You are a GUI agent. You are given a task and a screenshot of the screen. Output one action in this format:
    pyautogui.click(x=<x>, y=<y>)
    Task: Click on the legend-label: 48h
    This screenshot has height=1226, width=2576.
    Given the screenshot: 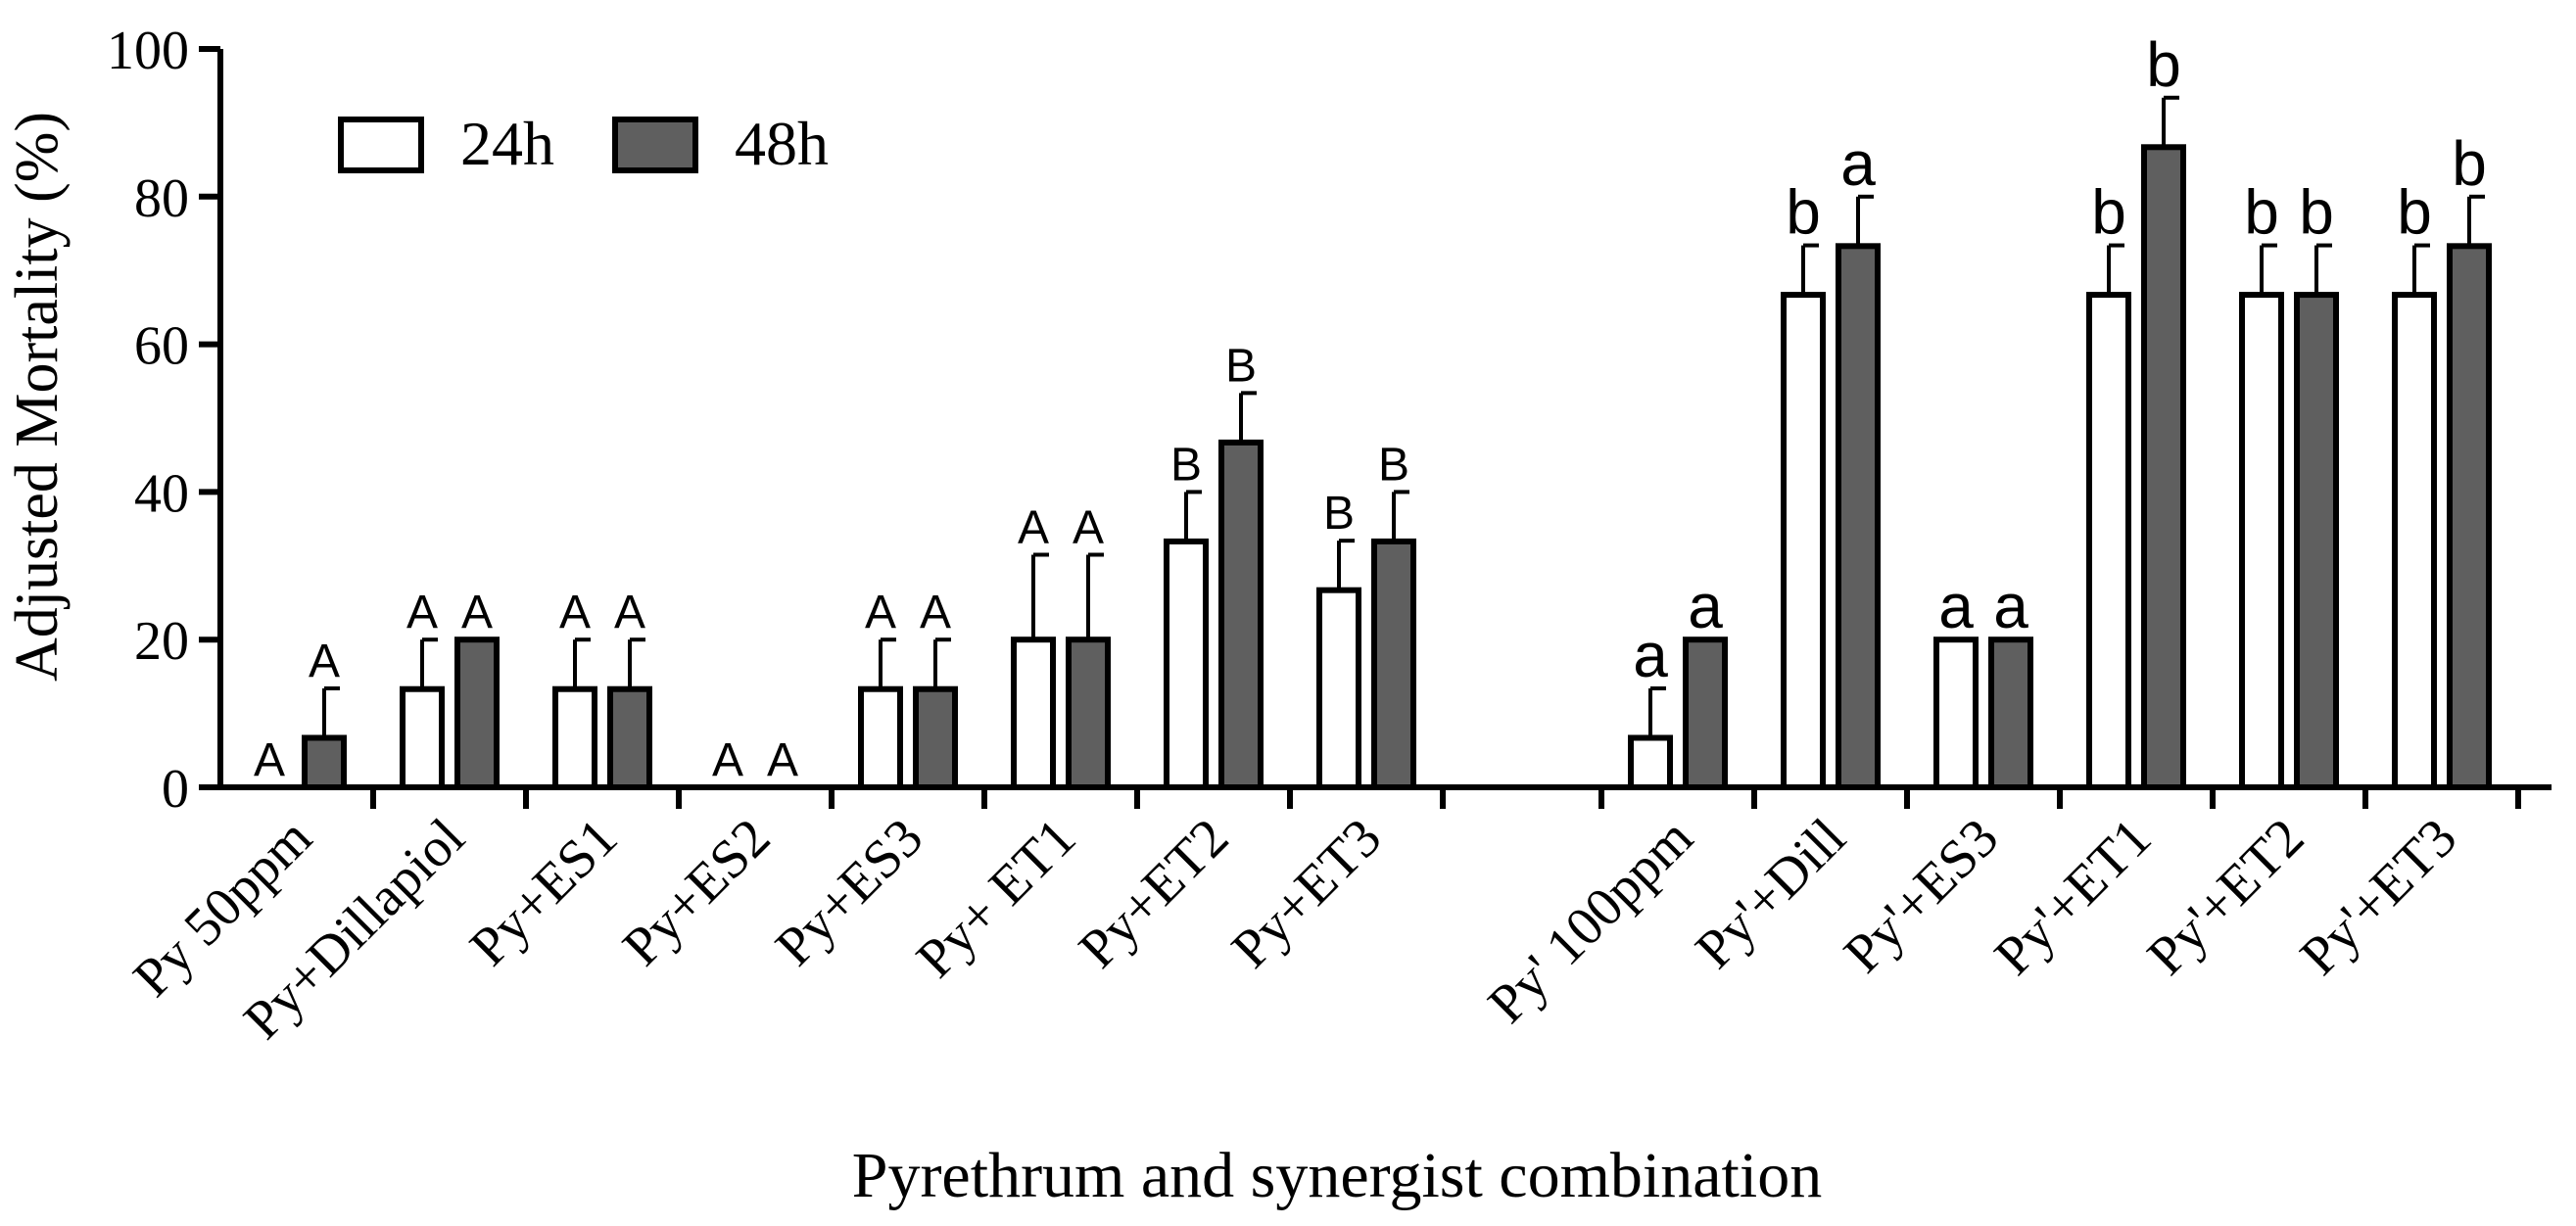 What is the action you would take?
    pyautogui.click(x=782, y=143)
    